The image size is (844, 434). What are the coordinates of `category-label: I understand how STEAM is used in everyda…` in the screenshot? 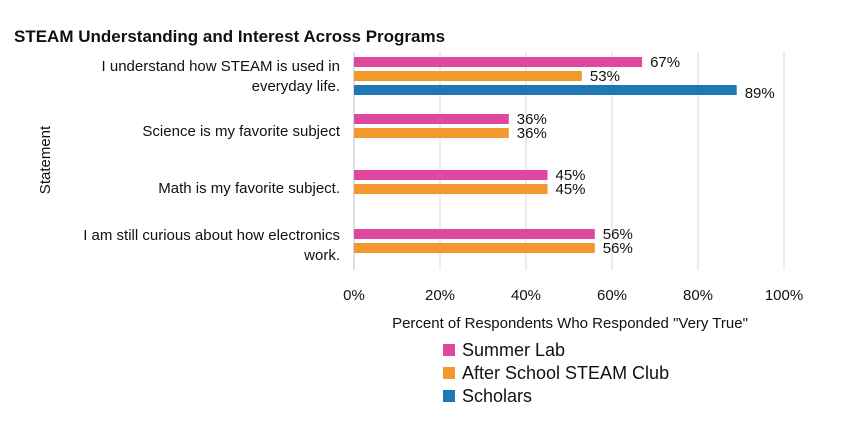 It's located at (221, 76).